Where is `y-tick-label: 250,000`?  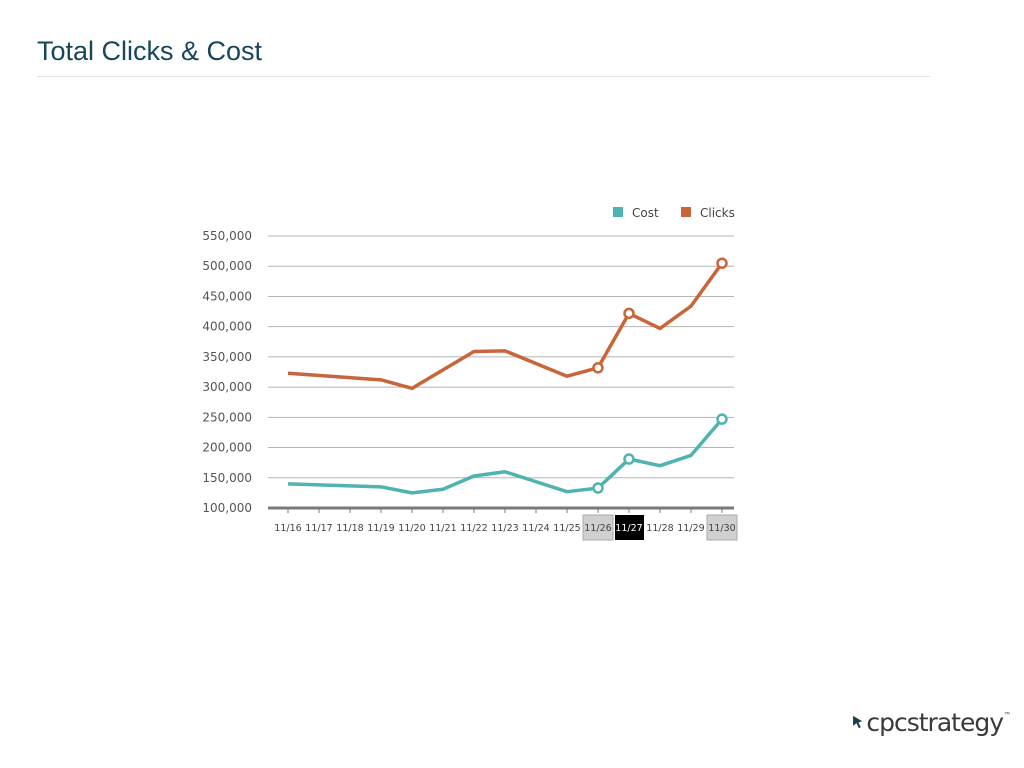
y-tick-label: 250,000 is located at coordinates (227, 417).